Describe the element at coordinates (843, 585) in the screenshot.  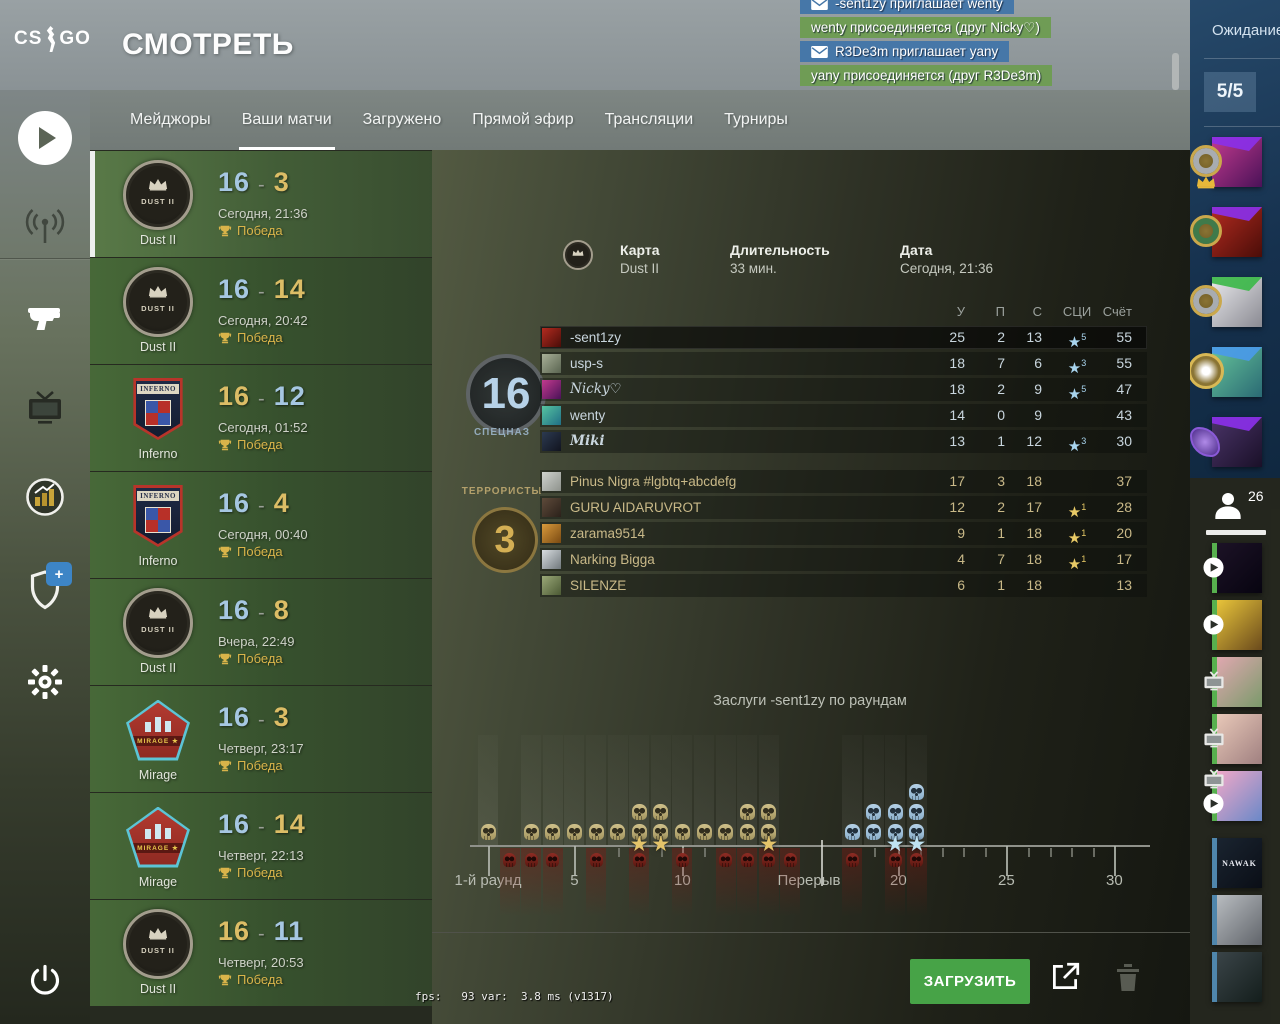
I see `player-row: SILENZE 6 1 18 13` at that location.